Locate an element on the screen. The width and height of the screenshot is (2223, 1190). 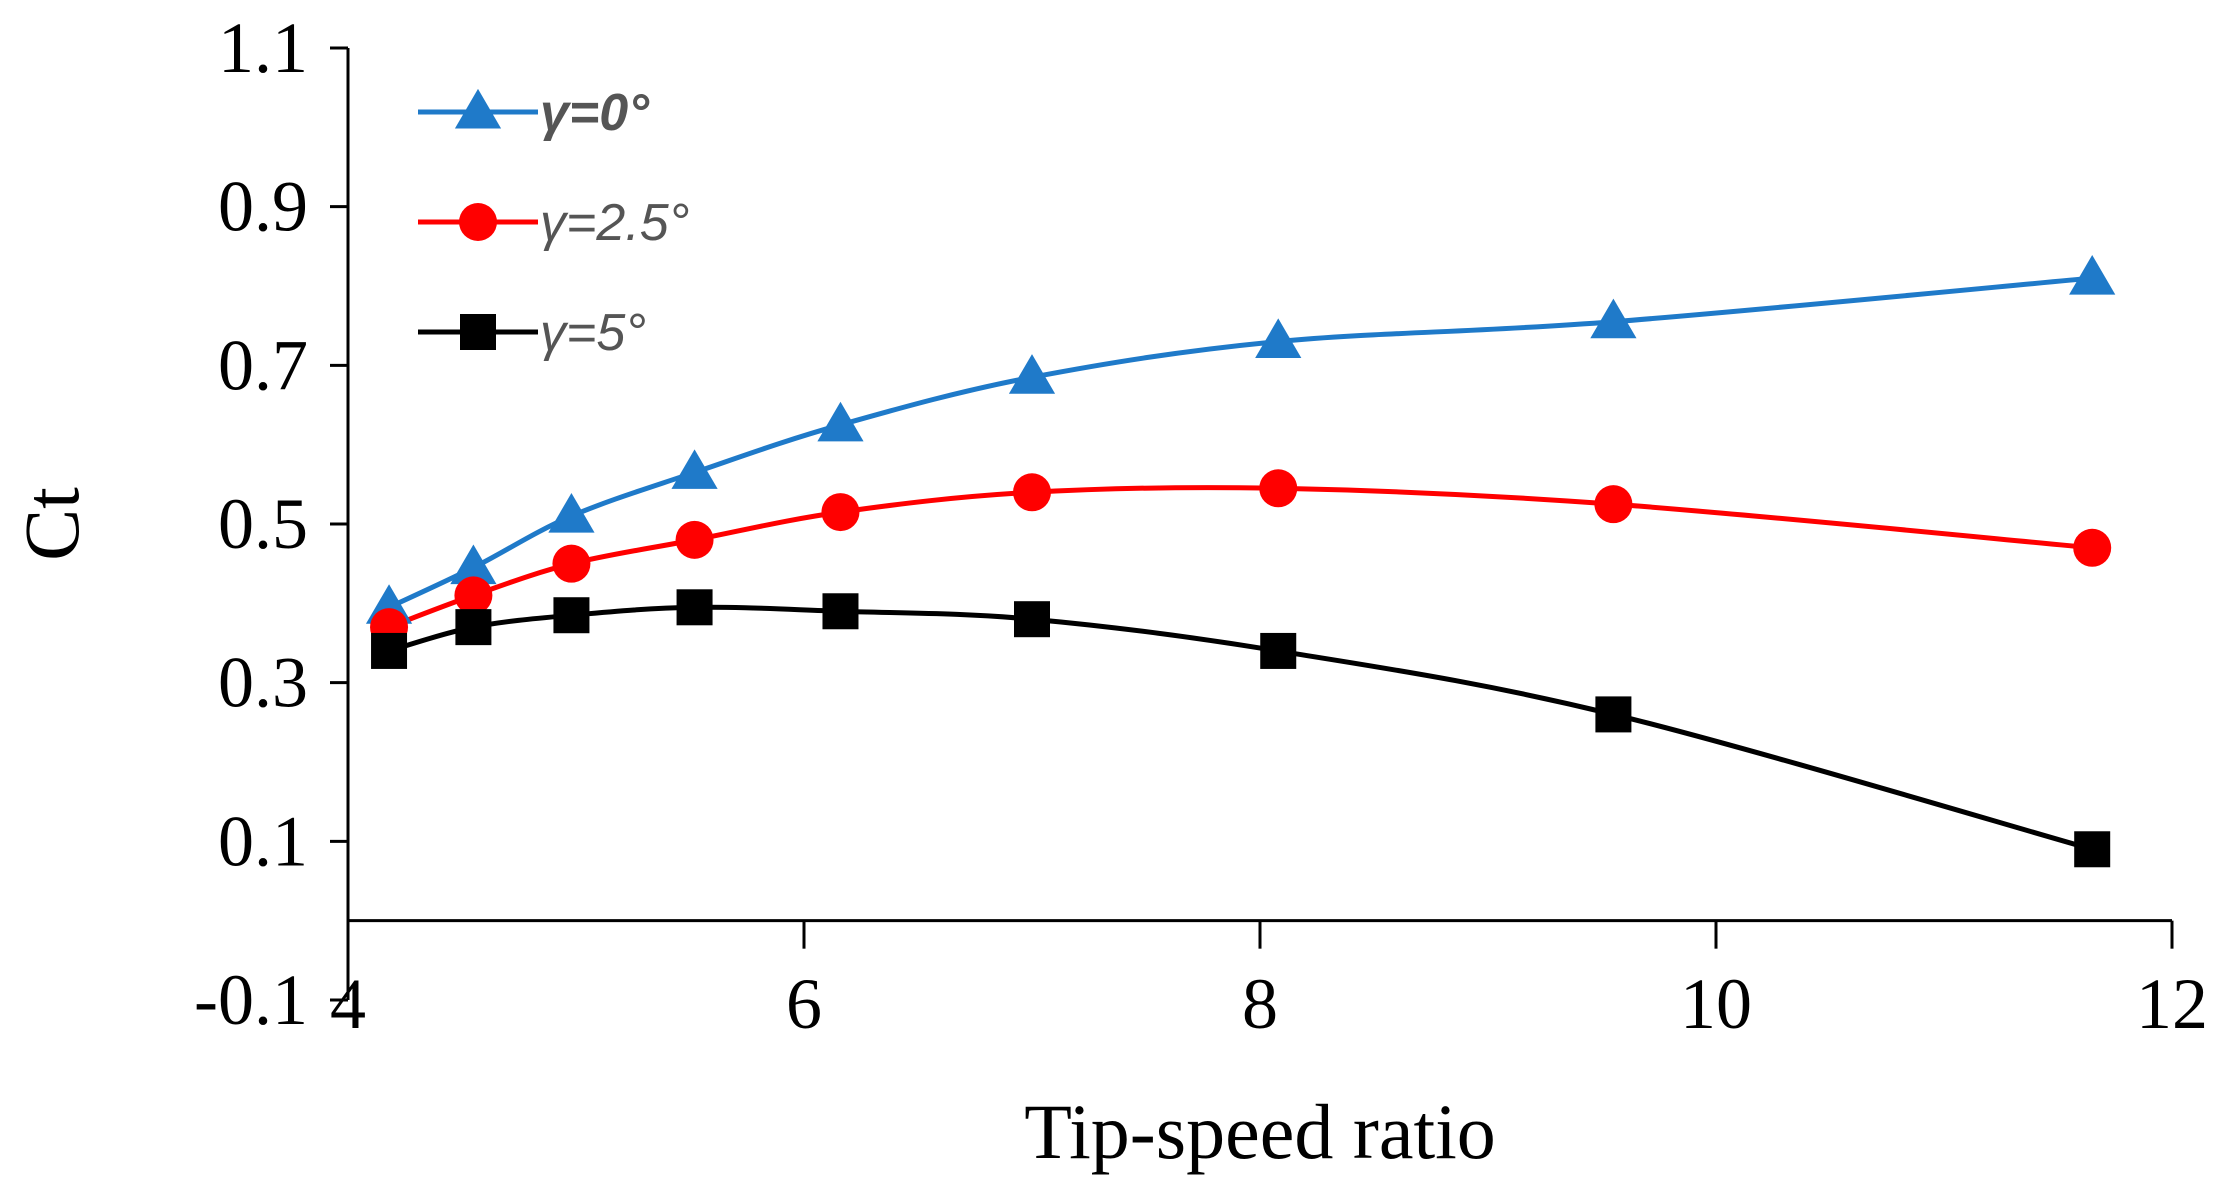
y-tick-label: 0.3 is located at coordinates (263, 683).